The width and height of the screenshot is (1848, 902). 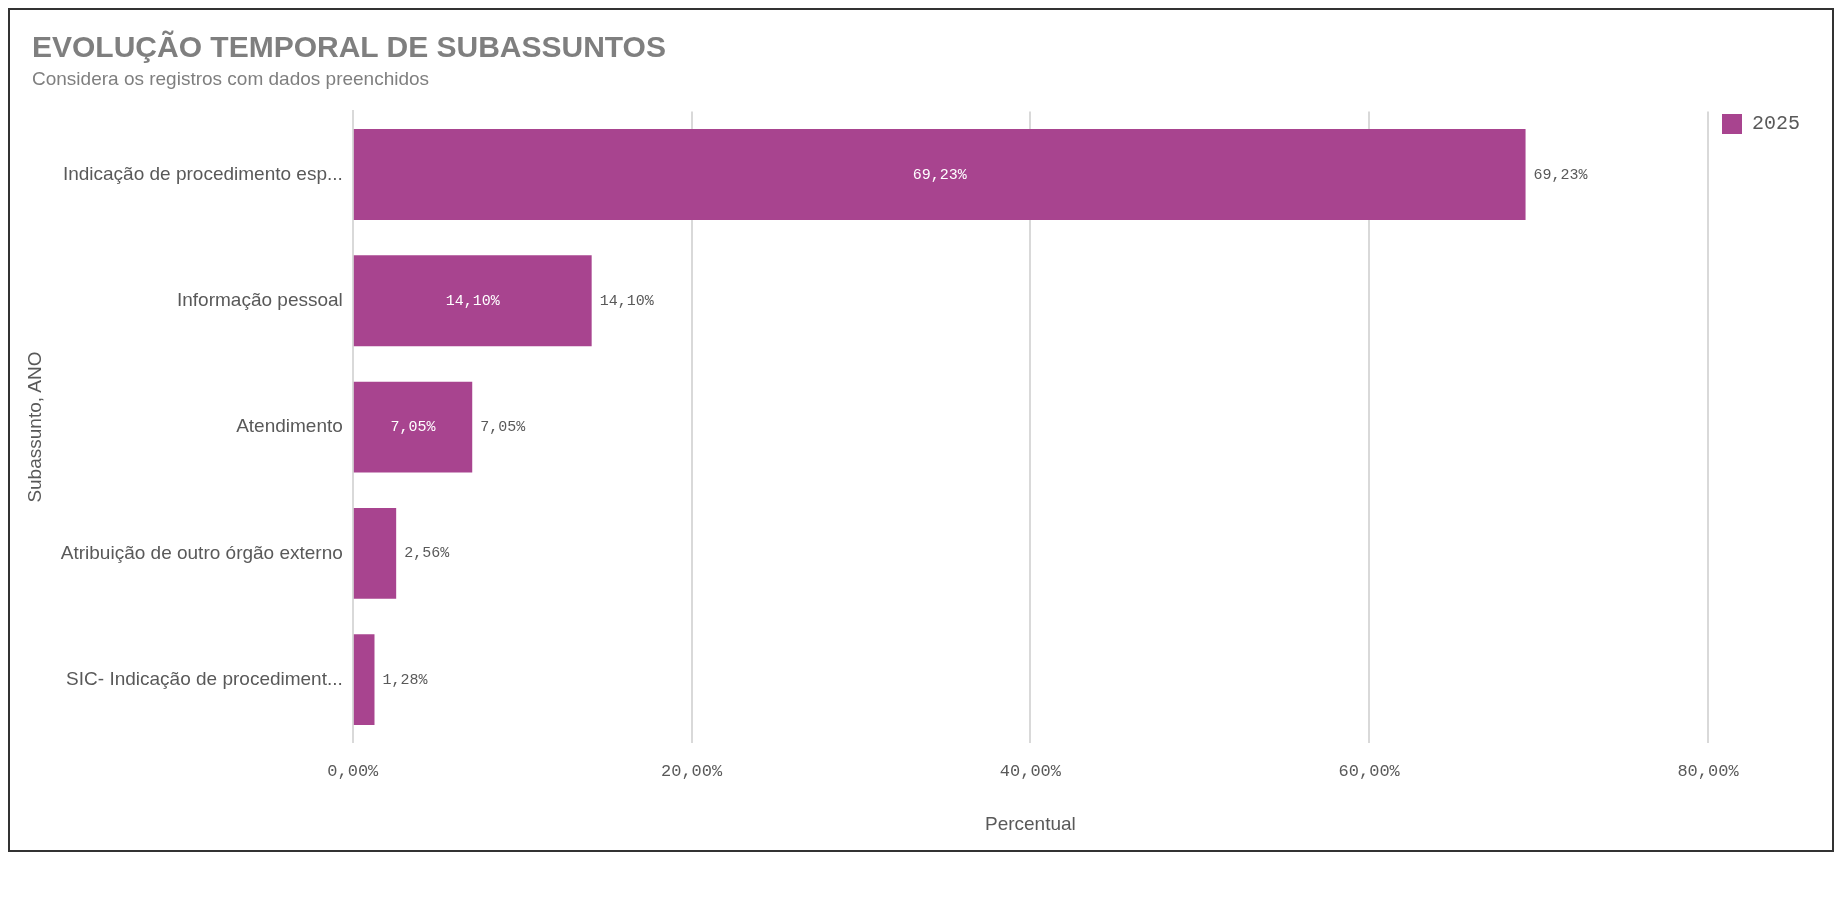 What do you see at coordinates (405, 680) in the screenshot?
I see `data-label: 1,28%` at bounding box center [405, 680].